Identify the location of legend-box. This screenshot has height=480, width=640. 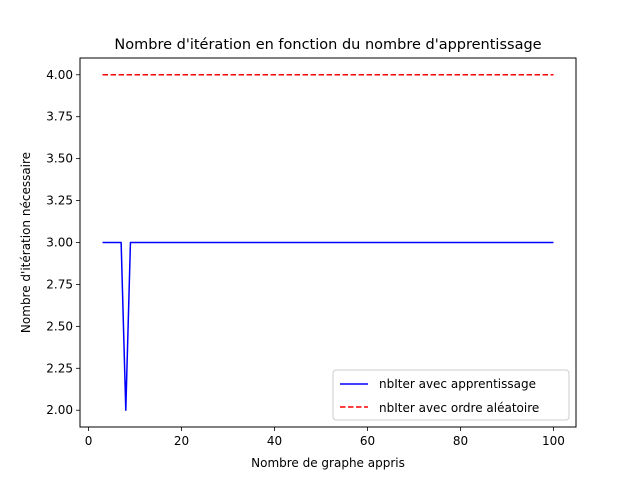
(451, 395).